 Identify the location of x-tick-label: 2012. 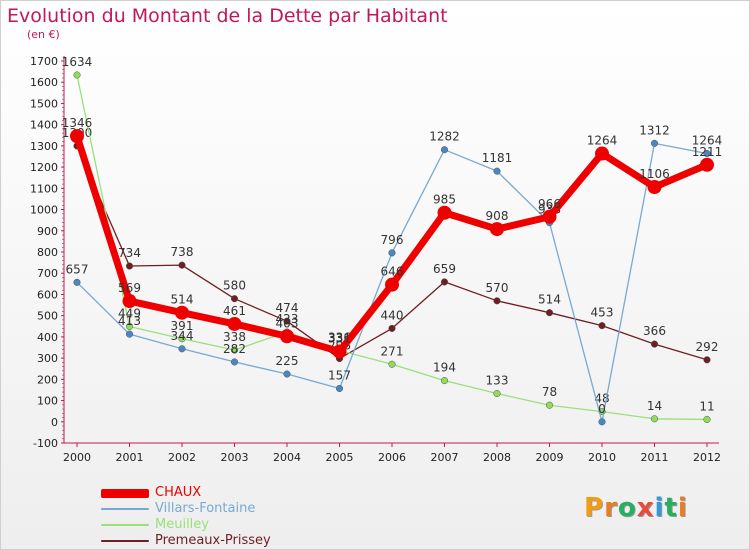
(707, 457).